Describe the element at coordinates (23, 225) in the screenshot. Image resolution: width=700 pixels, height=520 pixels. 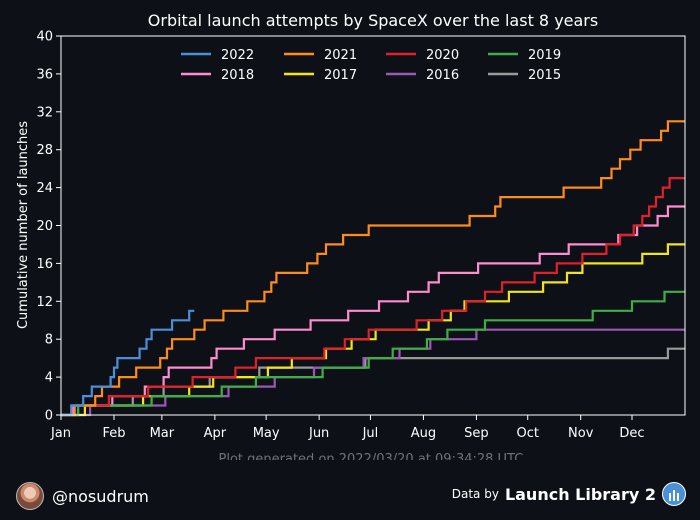
I see `y-axis-label: Cumulative number of launches` at that location.